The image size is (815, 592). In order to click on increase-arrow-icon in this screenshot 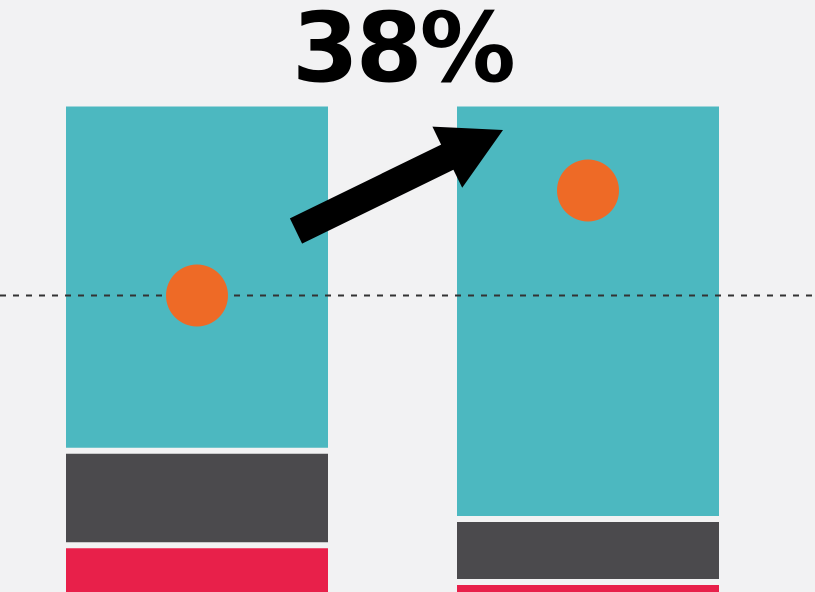, I will do `click(396, 185)`.